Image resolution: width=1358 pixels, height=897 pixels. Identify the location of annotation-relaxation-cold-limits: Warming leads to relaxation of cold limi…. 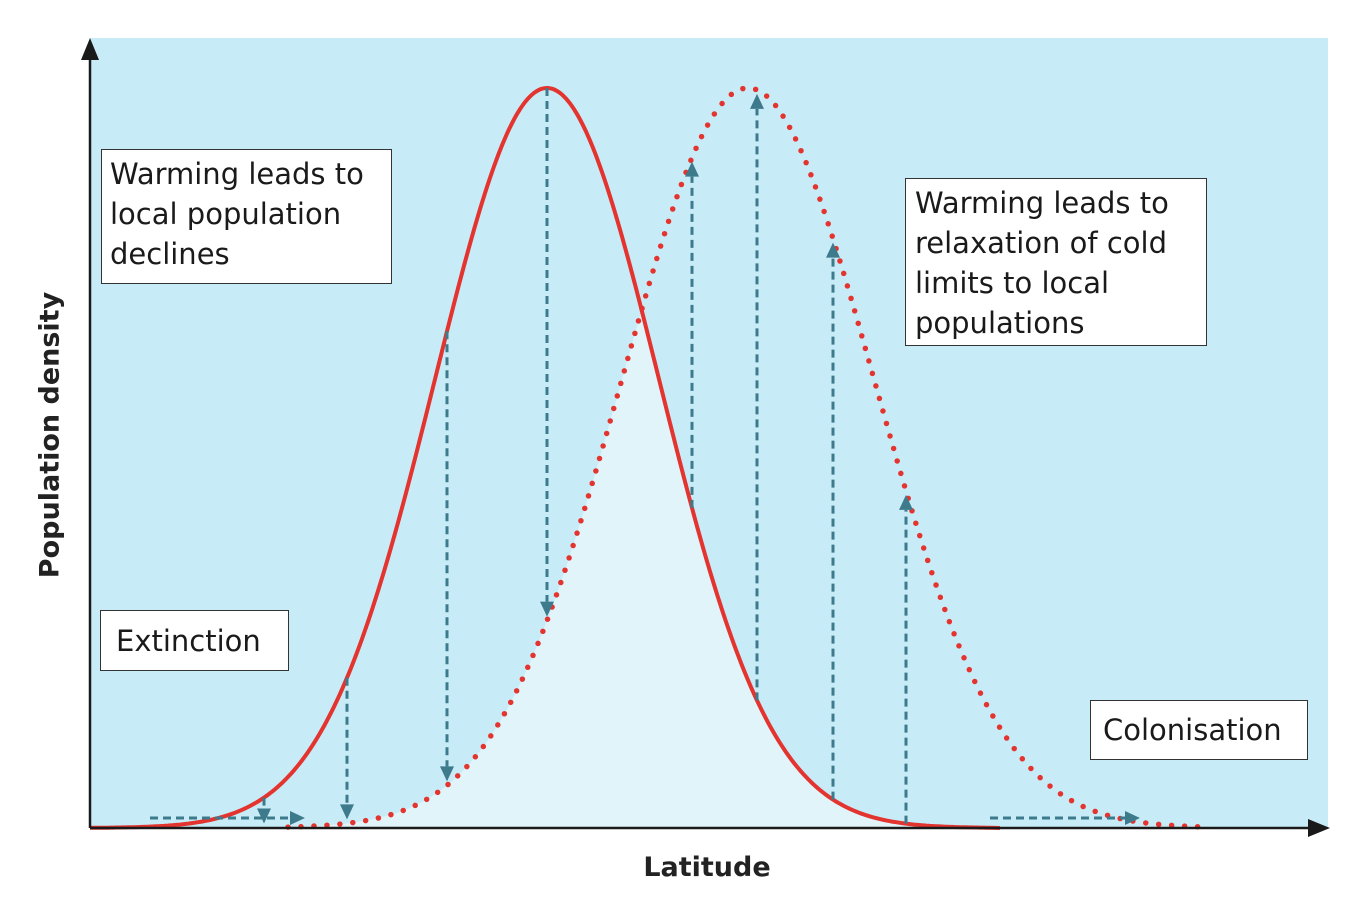
(1056, 262).